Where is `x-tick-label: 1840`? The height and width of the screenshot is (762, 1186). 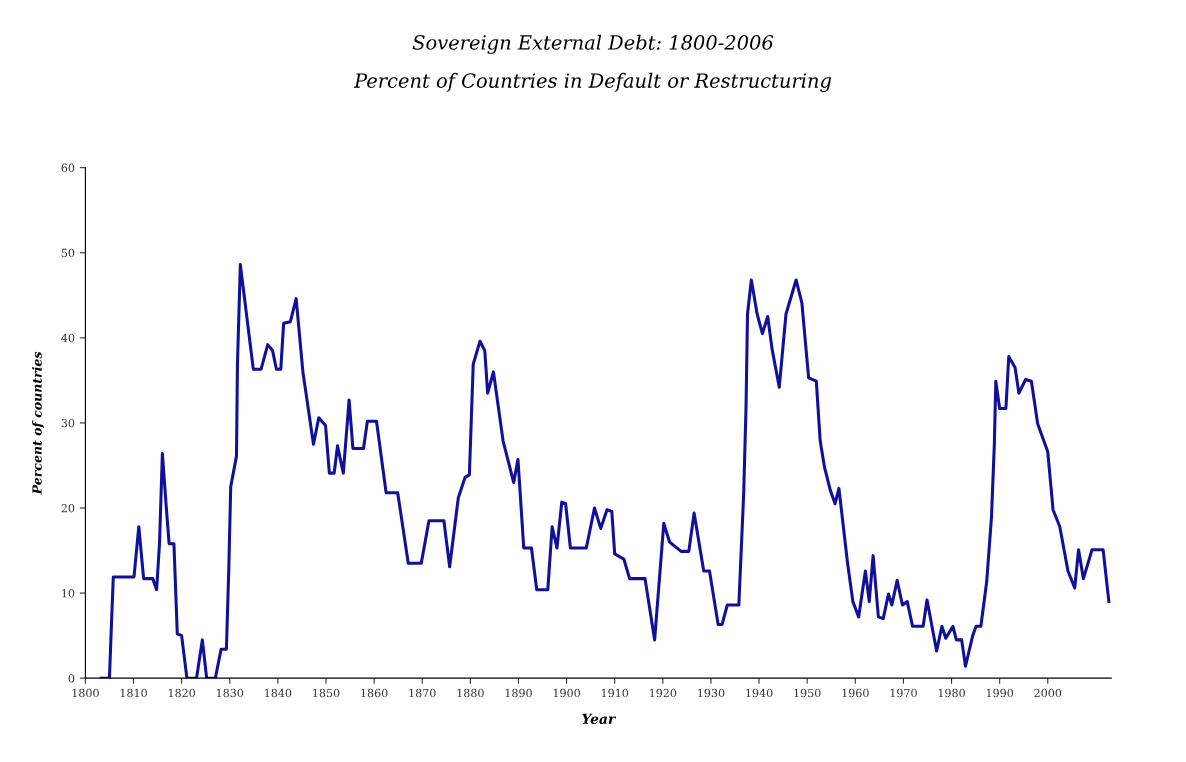
x-tick-label: 1840 is located at coordinates (278, 693).